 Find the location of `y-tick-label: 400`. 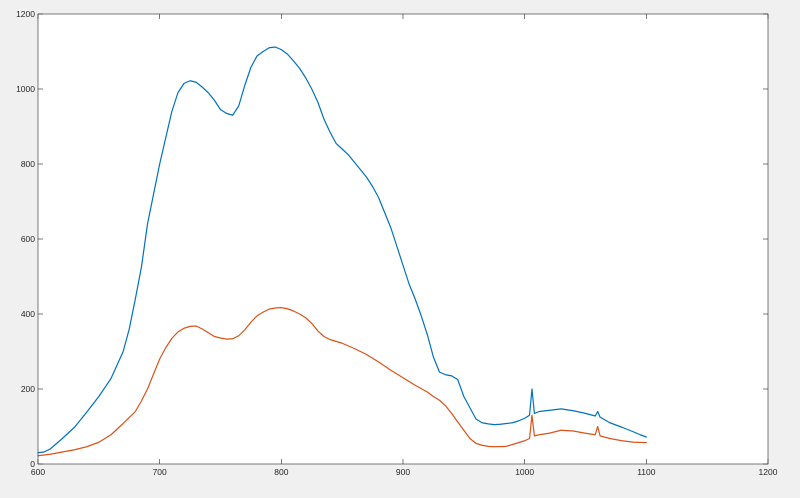

y-tick-label: 400 is located at coordinates (28, 314).